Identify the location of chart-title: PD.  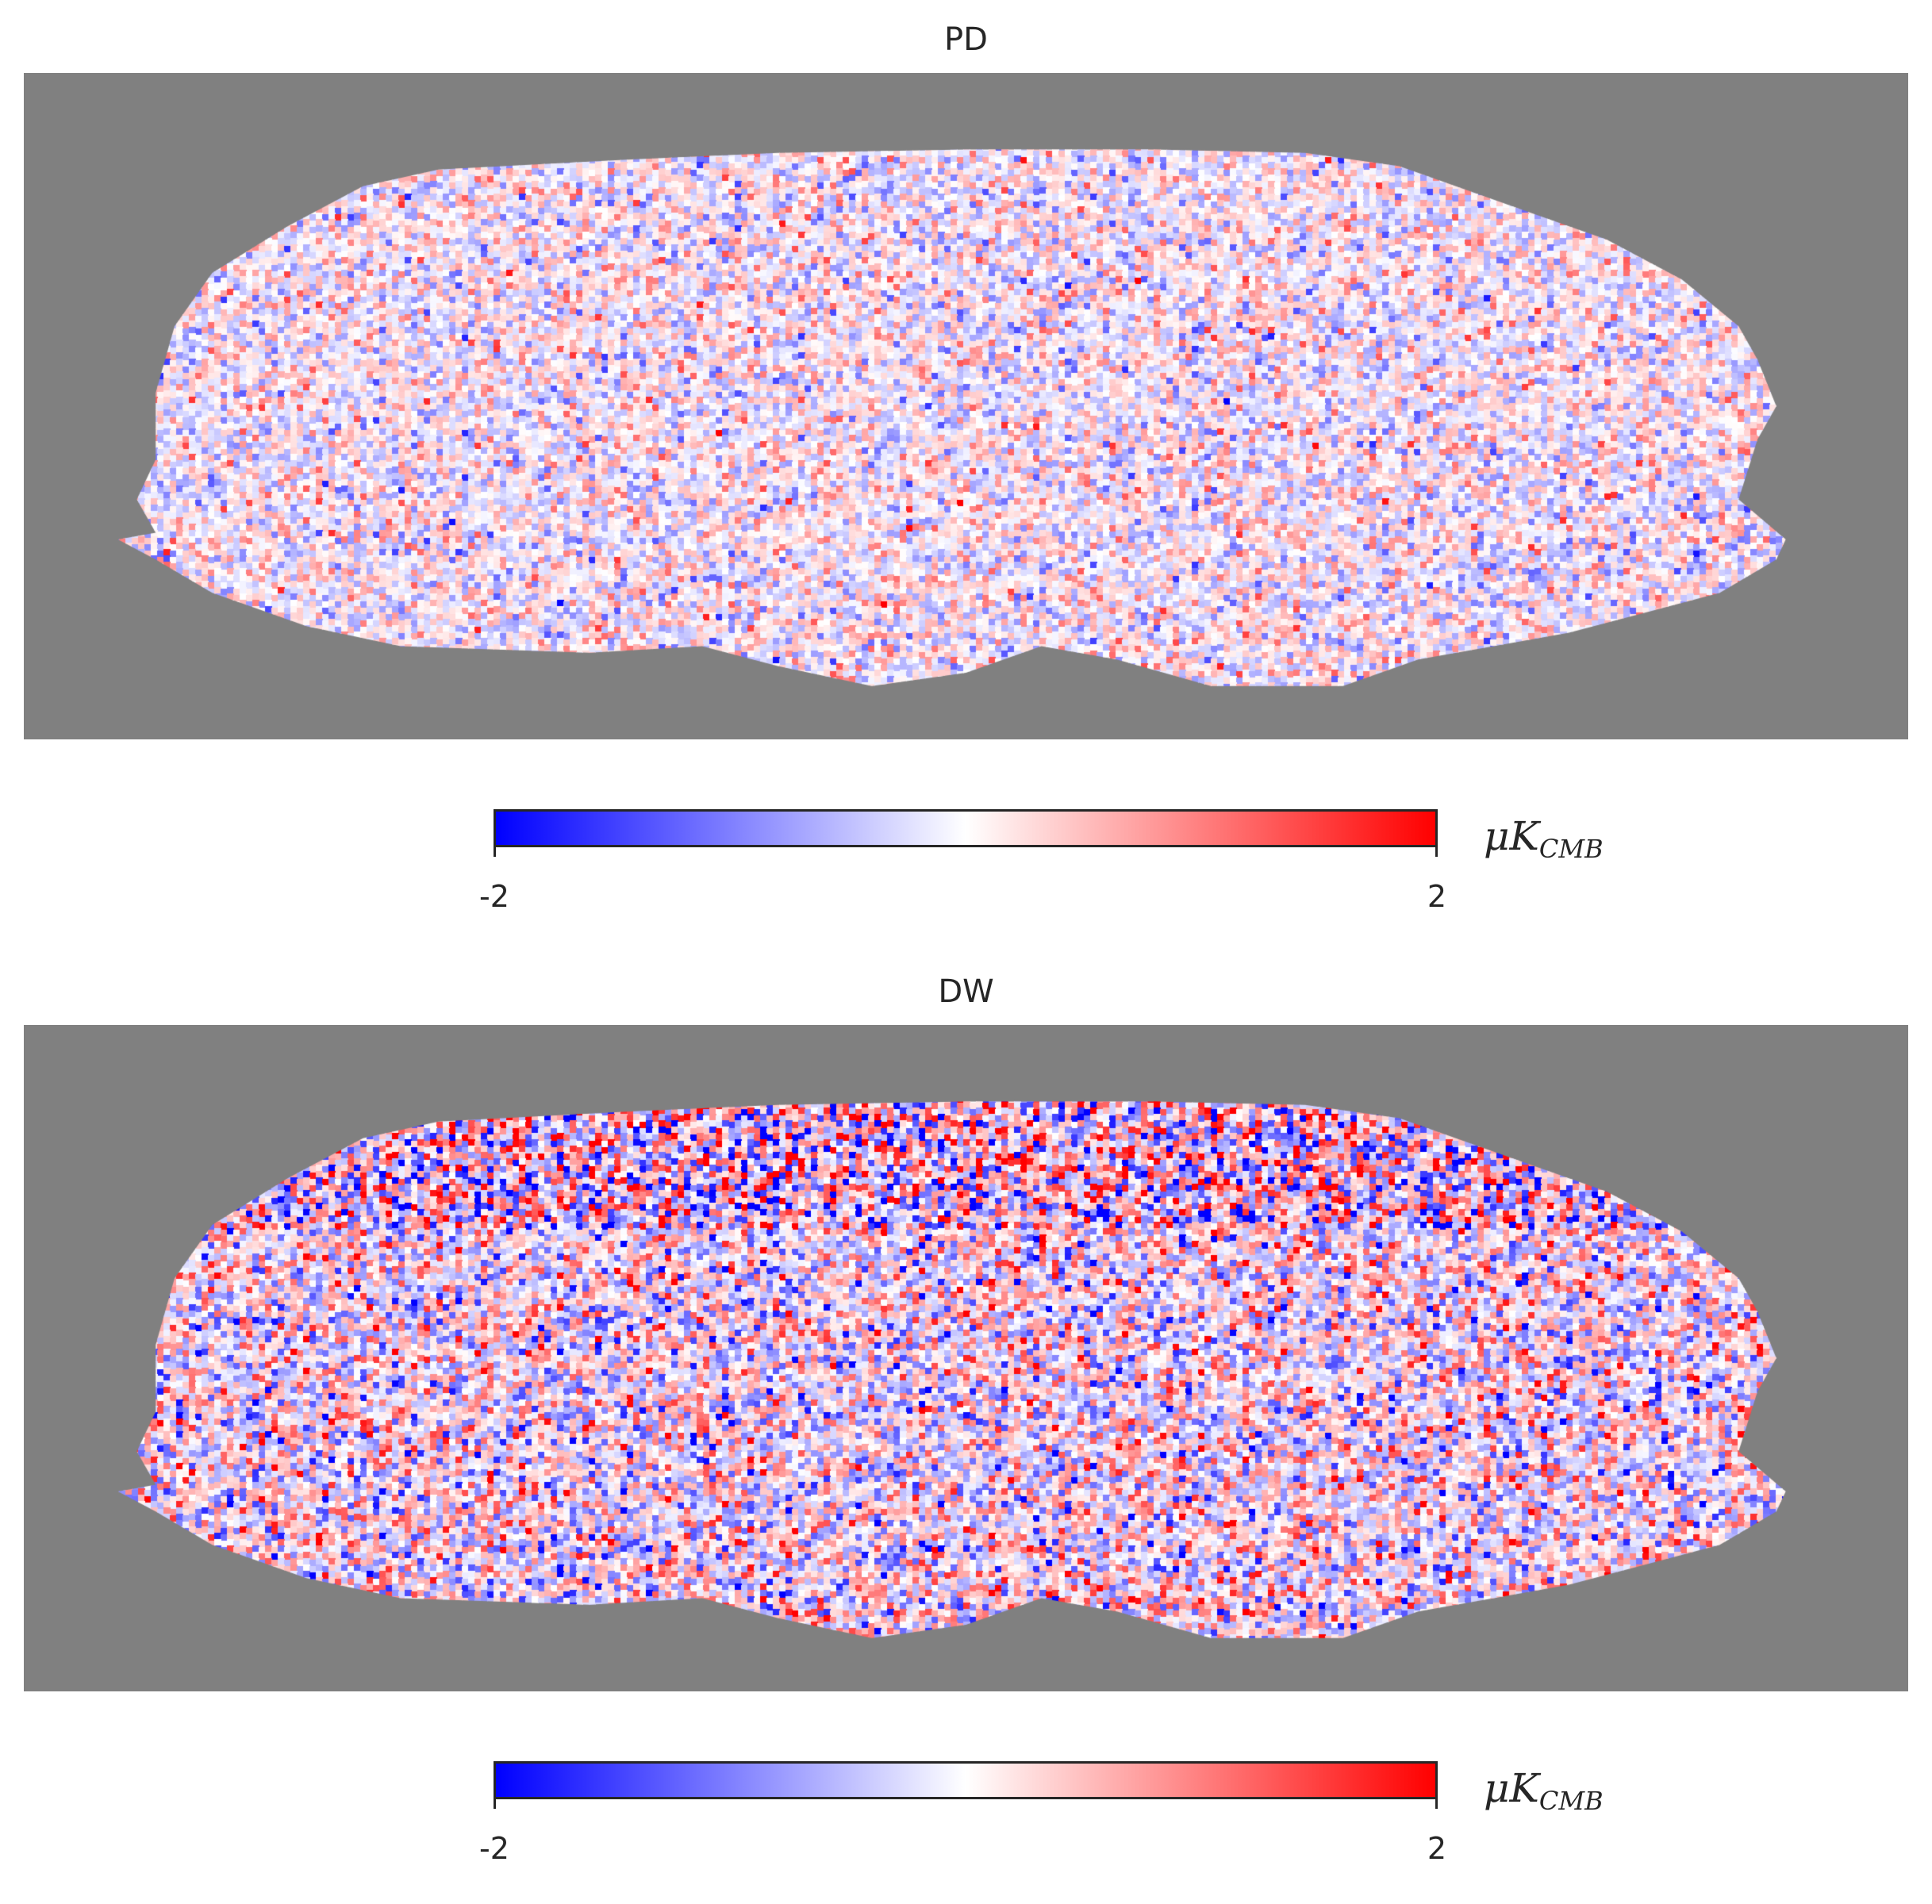
(966, 39).